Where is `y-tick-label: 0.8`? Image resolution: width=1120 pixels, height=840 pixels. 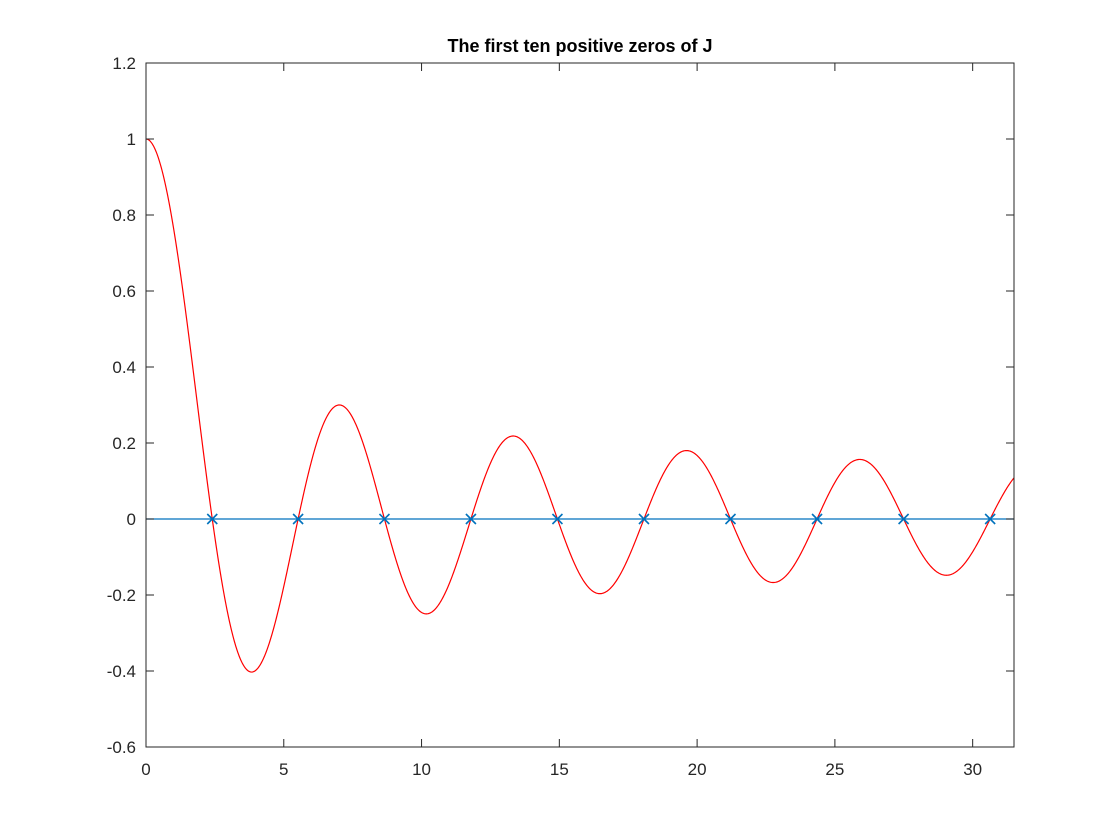 y-tick-label: 0.8 is located at coordinates (124, 215).